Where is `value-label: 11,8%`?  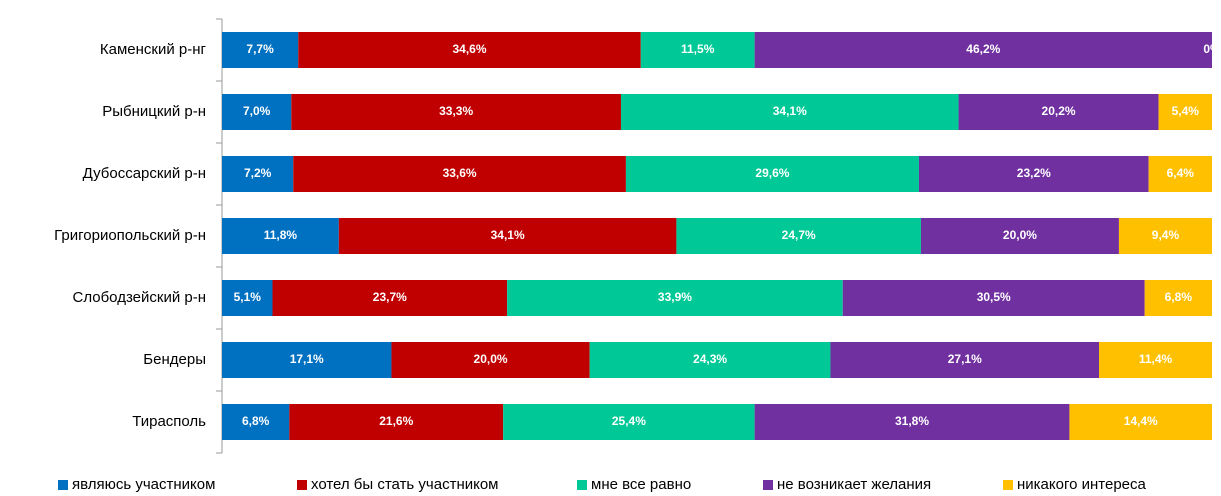
value-label: 11,8% is located at coordinates (281, 235).